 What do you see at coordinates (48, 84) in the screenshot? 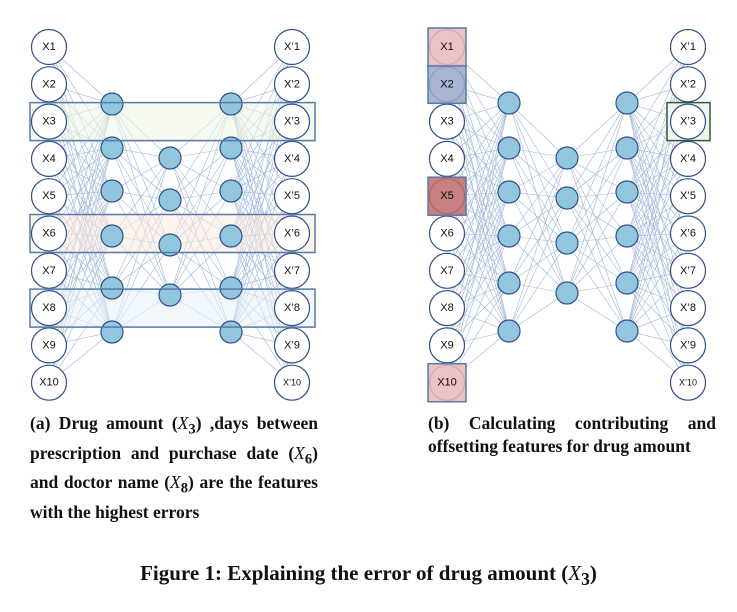
I see `input-2-label: X2` at bounding box center [48, 84].